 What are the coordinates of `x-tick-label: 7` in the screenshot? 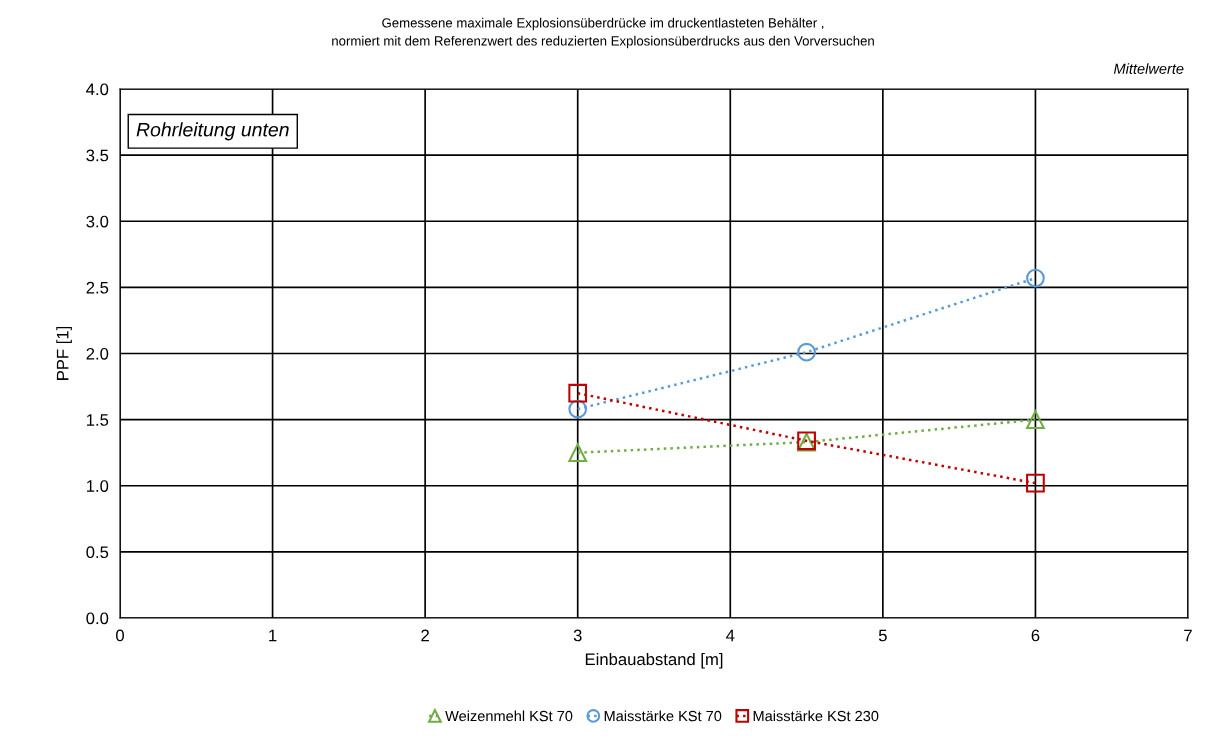 It's located at (1188, 635).